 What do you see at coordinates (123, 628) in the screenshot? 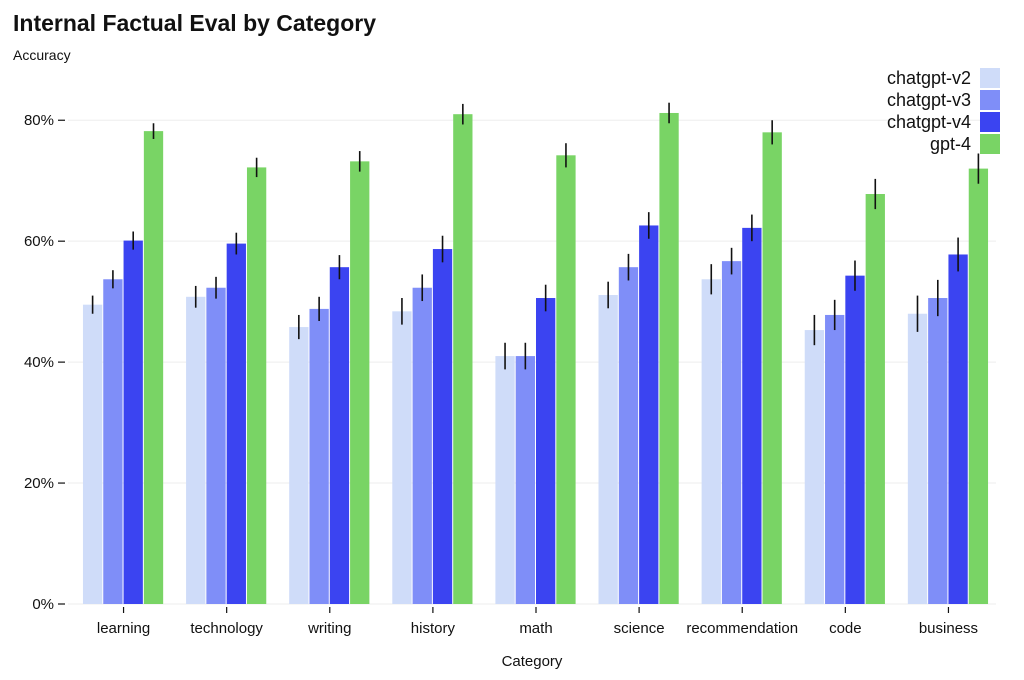
I see `x-tick-label: learning` at bounding box center [123, 628].